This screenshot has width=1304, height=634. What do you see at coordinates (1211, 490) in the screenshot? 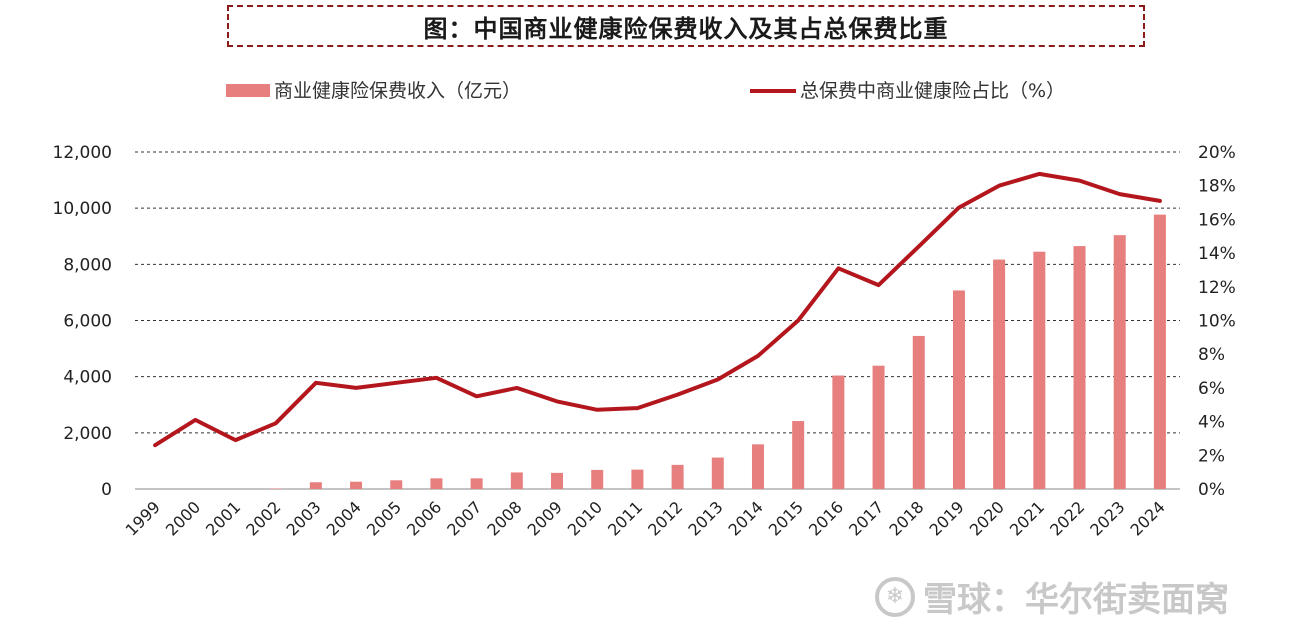
I see `y-right-tick-label: 0%` at bounding box center [1211, 490].